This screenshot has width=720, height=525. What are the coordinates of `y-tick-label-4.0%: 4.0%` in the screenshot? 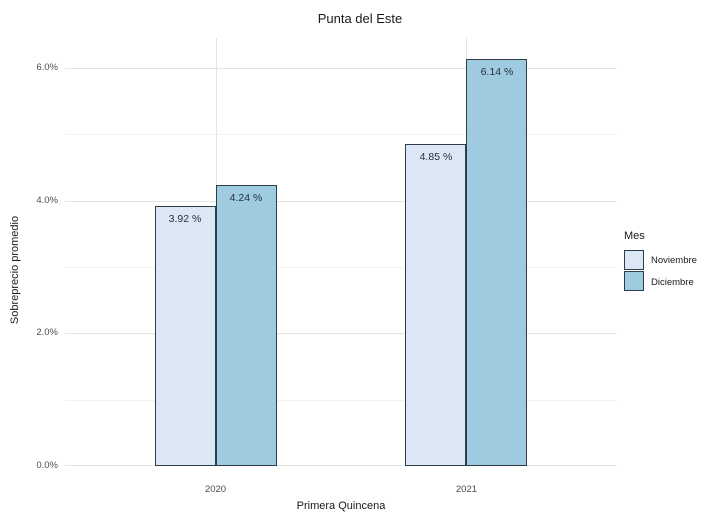 It's located at (47, 200).